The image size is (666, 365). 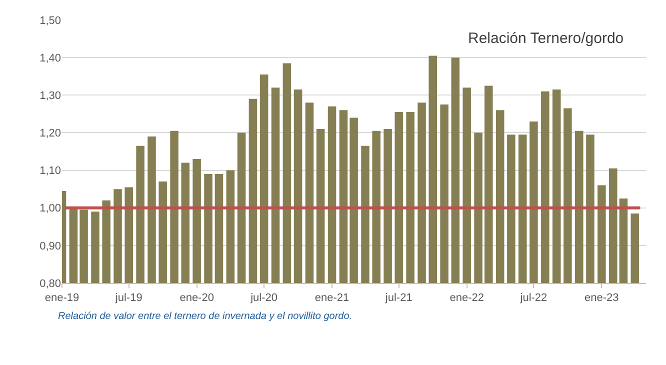 I want to click on x-tick-label: ene-19, so click(x=62, y=298).